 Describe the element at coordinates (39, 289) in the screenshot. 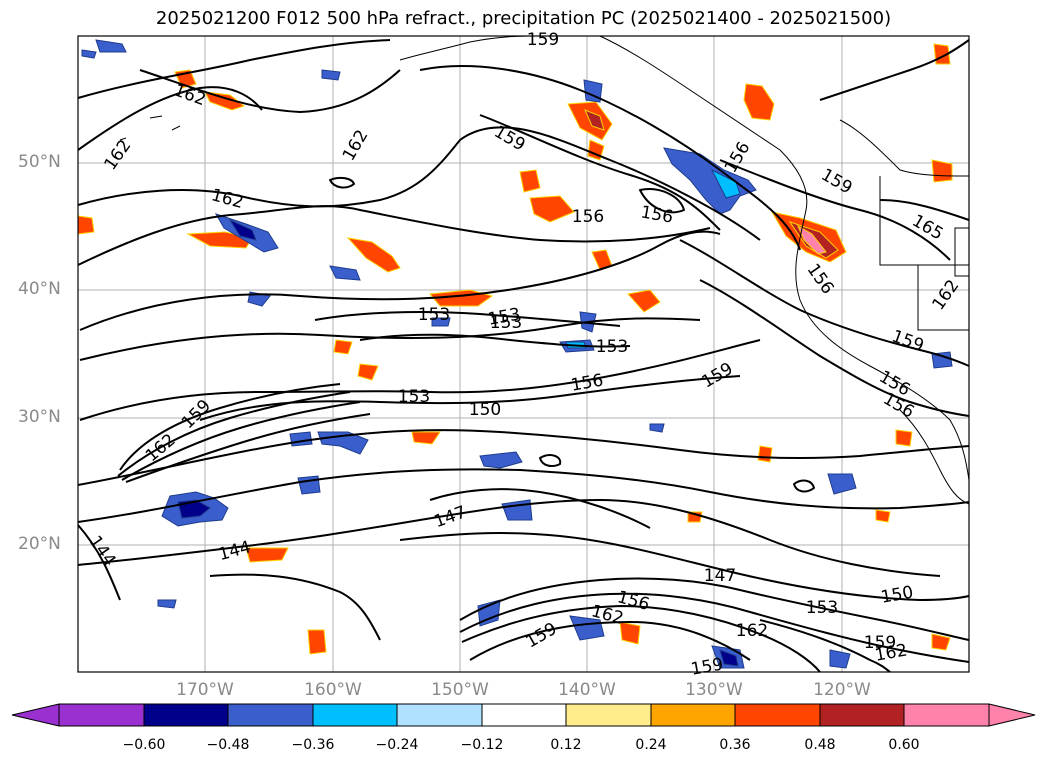

I see `lat-label: 40°N` at that location.